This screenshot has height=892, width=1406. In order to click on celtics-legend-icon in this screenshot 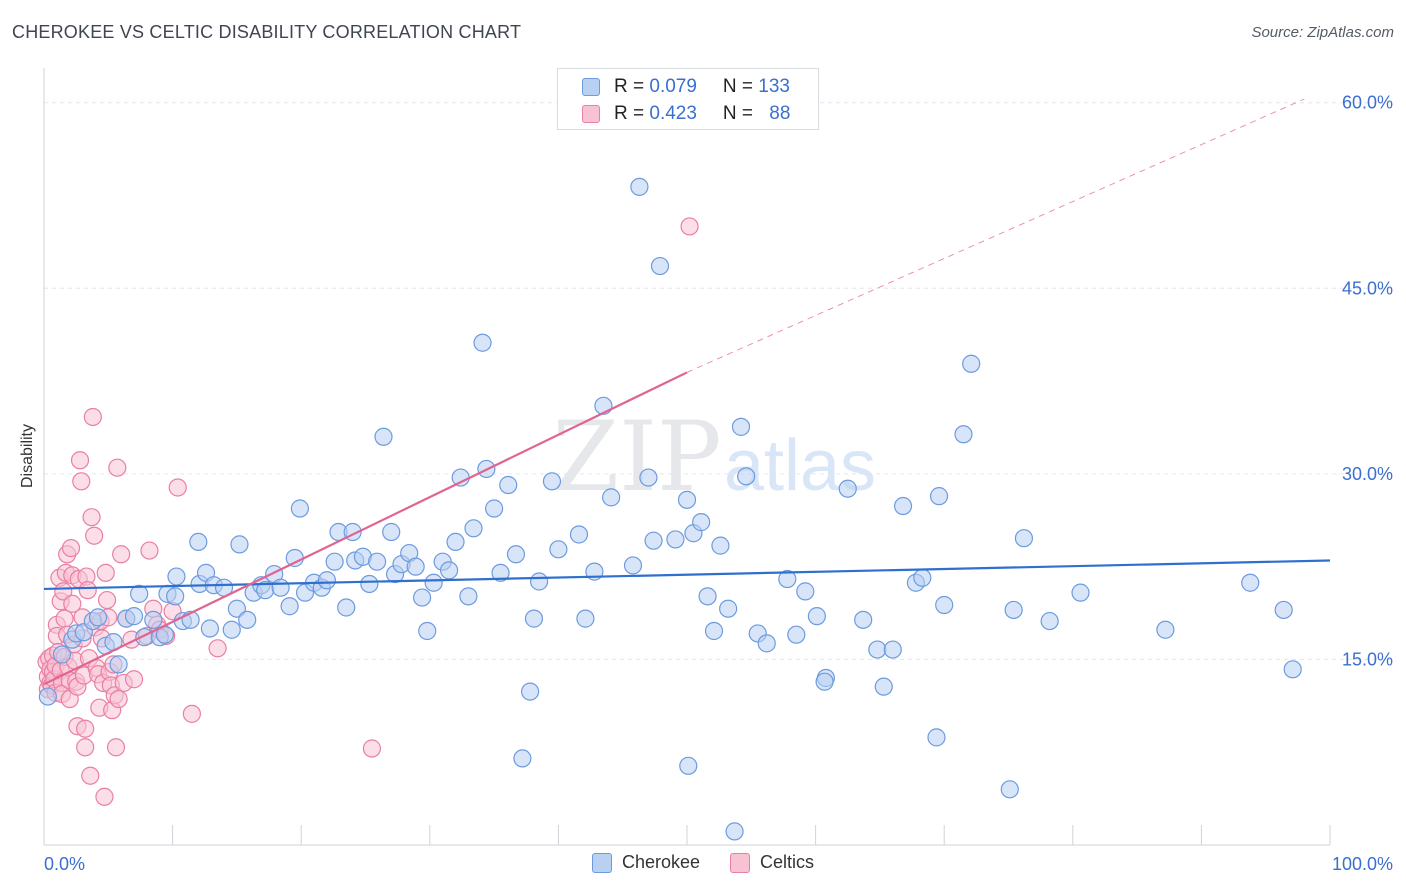, I will do `click(740, 862)`.